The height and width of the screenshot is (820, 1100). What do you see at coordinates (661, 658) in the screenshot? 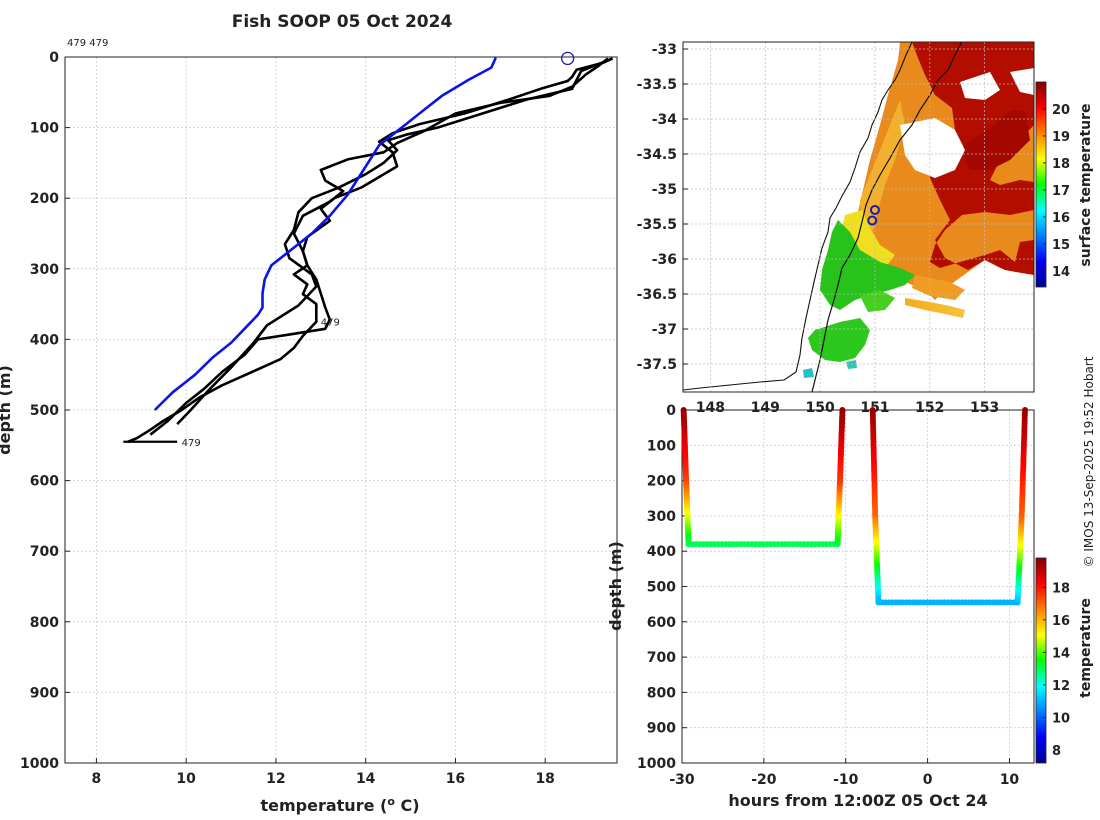
I see `section-y-tick: 700` at bounding box center [661, 658].